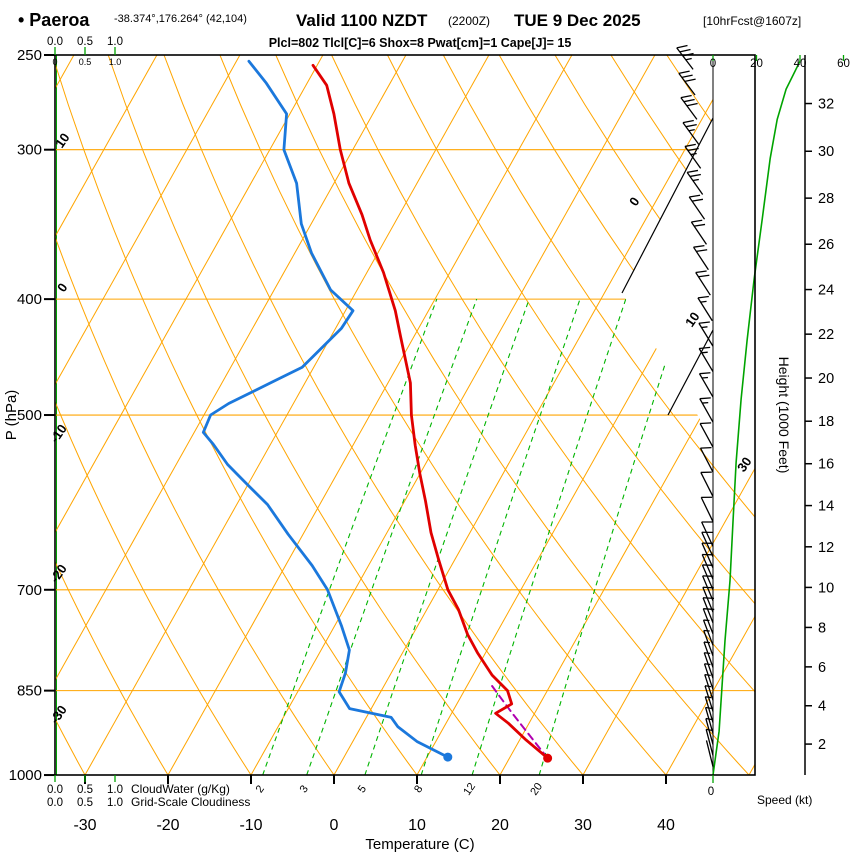 The image size is (850, 860). What do you see at coordinates (751, 415) in the screenshot?
I see `isotherm-line` at bounding box center [751, 415].